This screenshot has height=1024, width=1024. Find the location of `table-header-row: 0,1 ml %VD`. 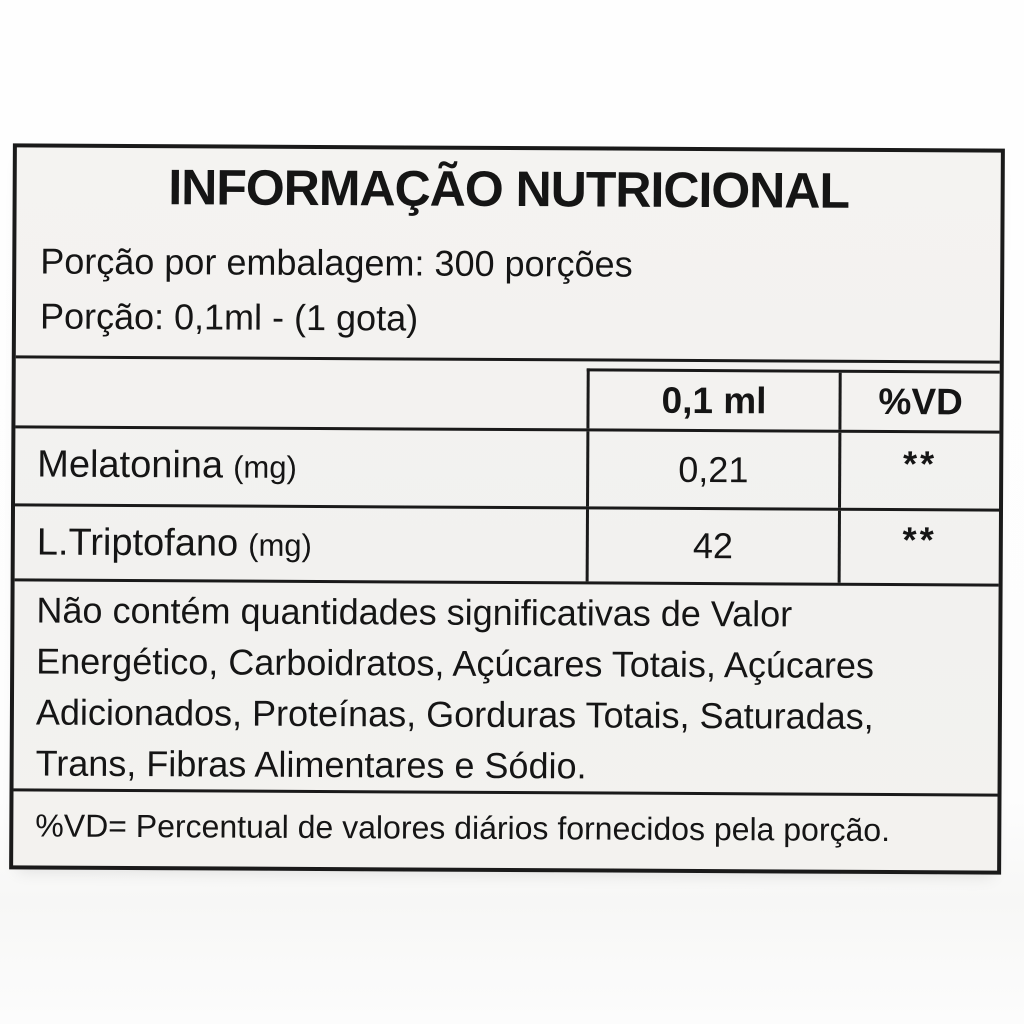

table-header-row: 0,1 ml %VD is located at coordinates (507, 396).